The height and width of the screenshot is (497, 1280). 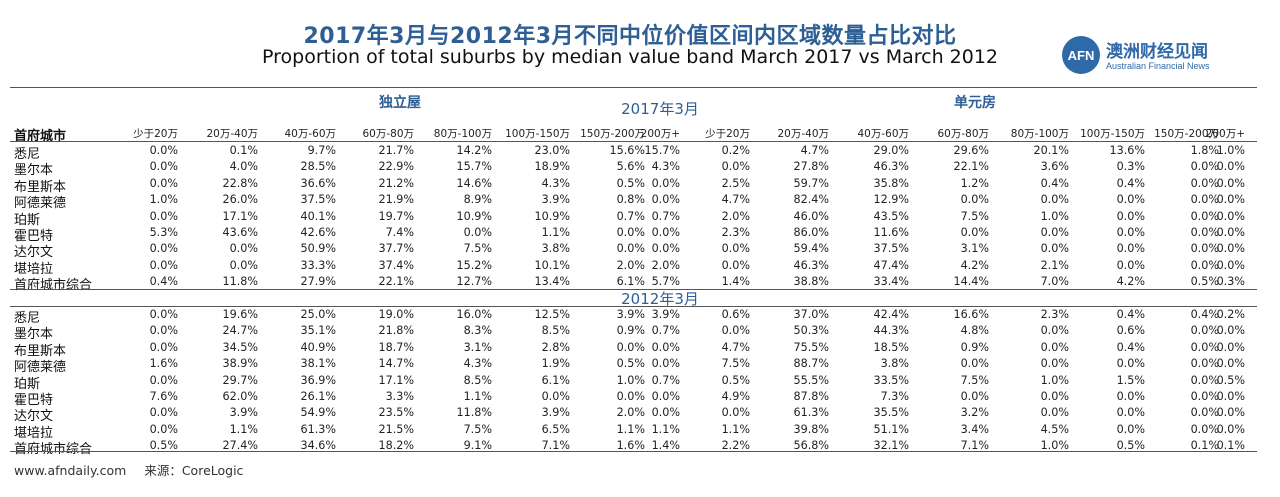 I want to click on footer: www.afndaily.com 来源：CoreLogic, so click(x=128, y=469).